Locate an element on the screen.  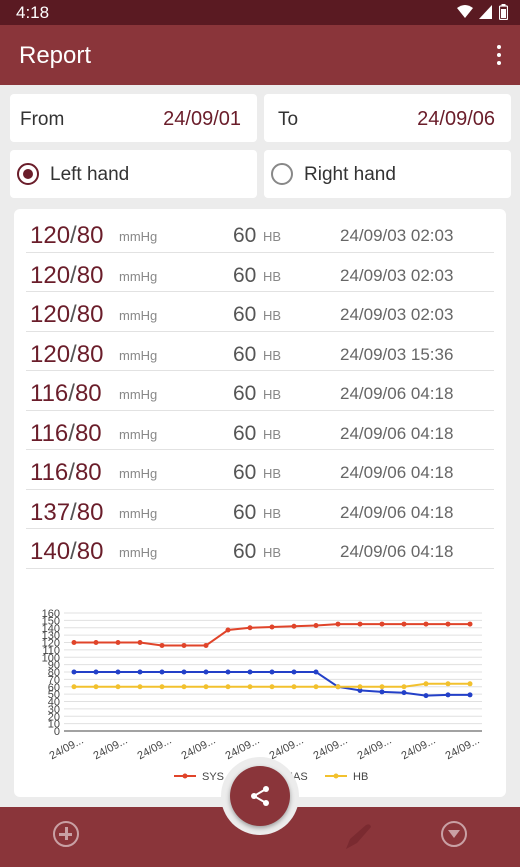
record-datetime: 24/09/03 02:03 is located at coordinates (397, 314).